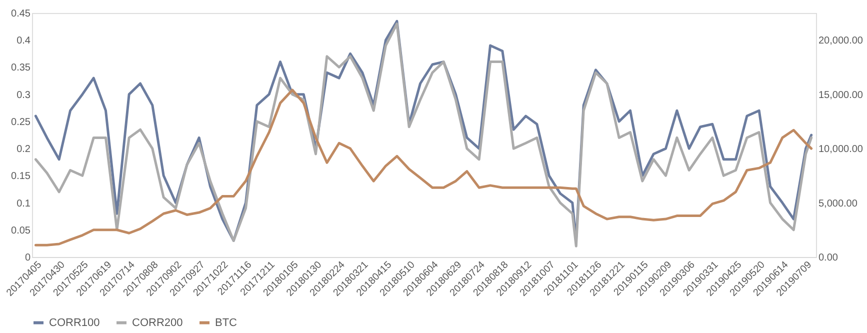  Describe the element at coordinates (157, 322) in the screenshot. I see `legend-label: CORR200` at that location.